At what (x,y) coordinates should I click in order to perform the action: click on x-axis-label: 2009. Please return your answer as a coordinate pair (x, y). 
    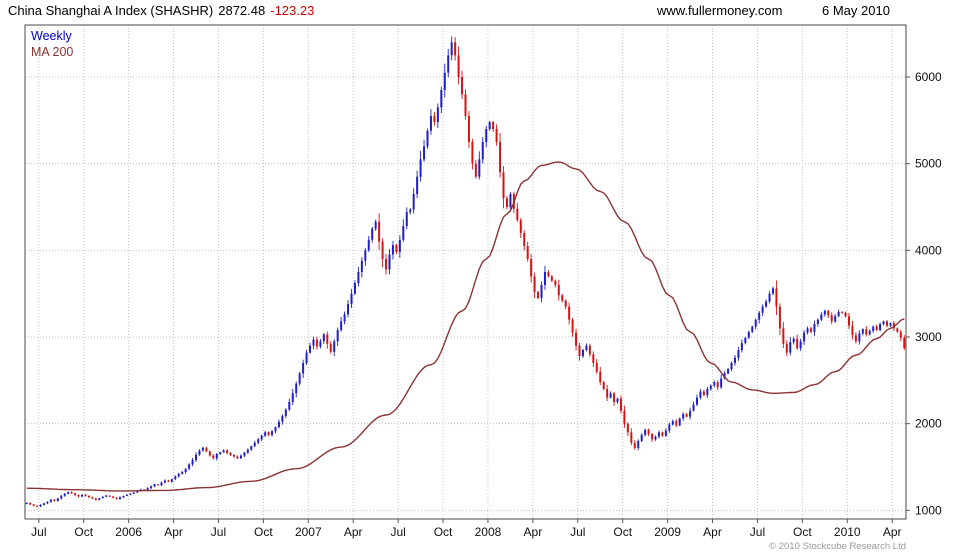
    Looking at the image, I should click on (667, 532).